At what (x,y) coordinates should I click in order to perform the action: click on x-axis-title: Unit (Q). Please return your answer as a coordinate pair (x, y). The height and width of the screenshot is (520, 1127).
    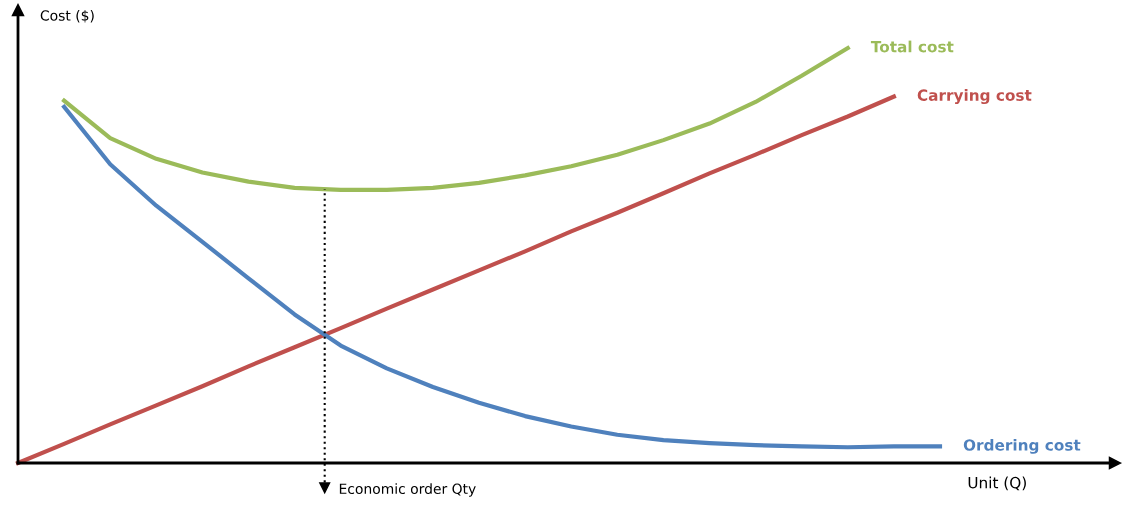
    Looking at the image, I should click on (997, 483).